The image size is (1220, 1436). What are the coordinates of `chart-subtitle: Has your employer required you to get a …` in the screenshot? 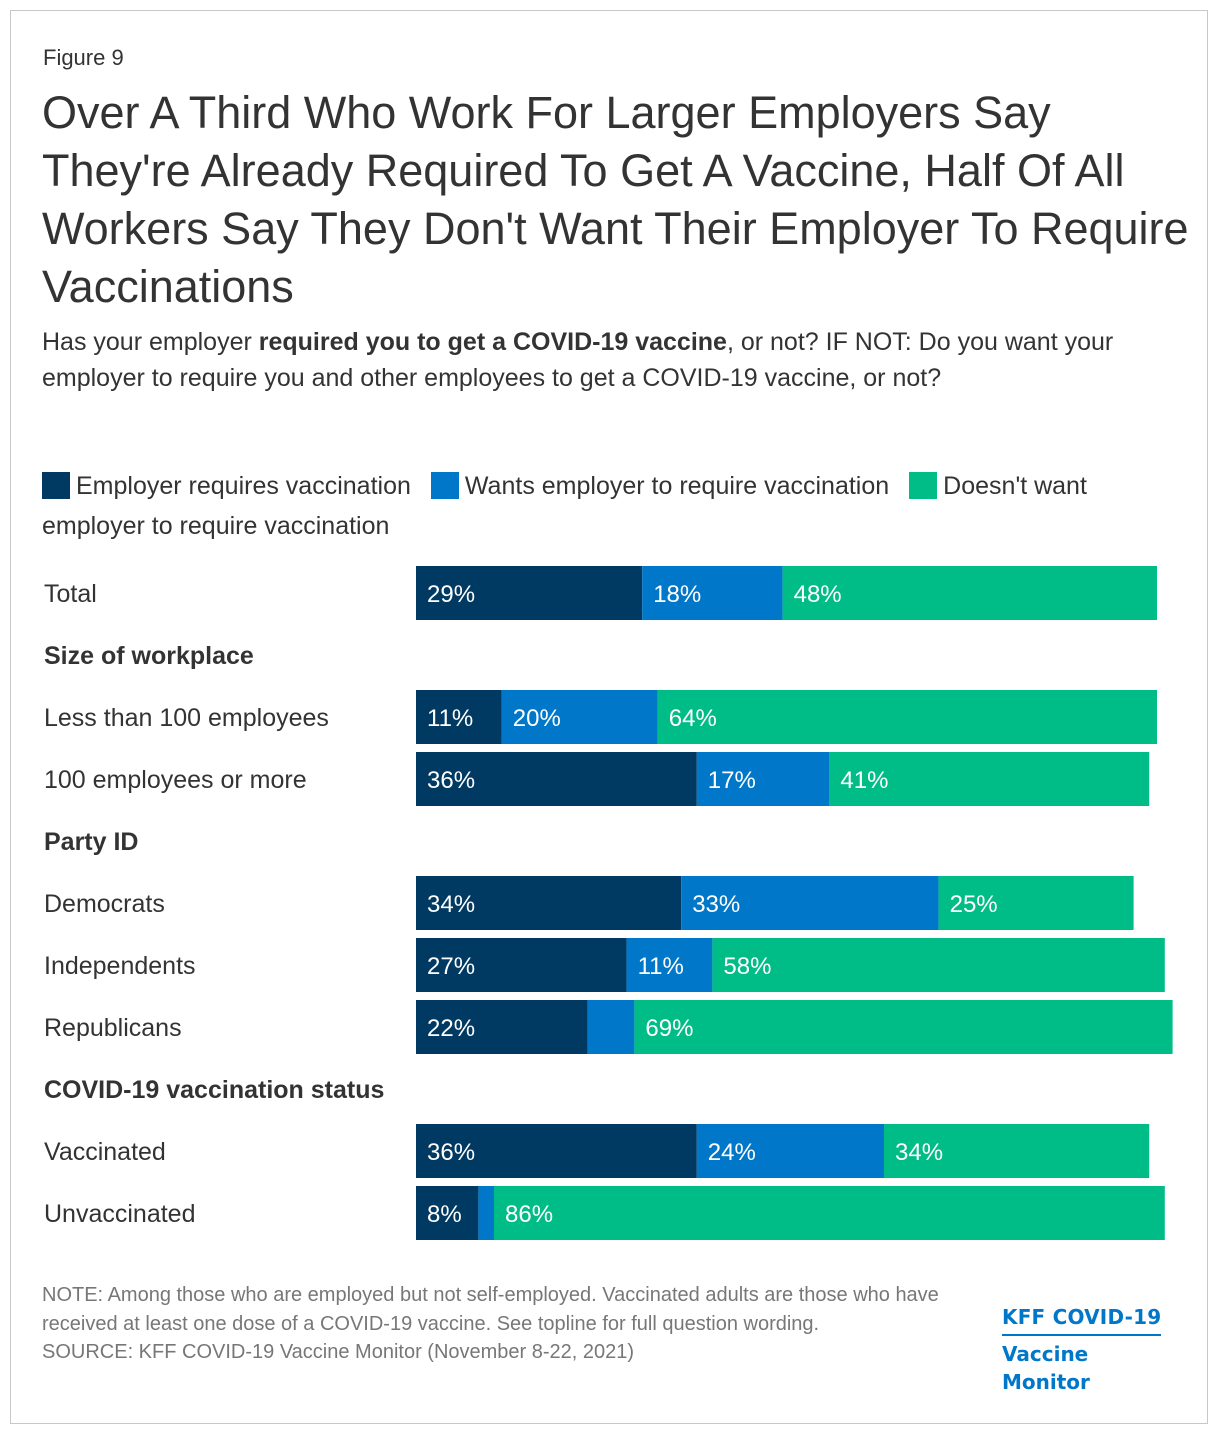 It's located at (612, 360).